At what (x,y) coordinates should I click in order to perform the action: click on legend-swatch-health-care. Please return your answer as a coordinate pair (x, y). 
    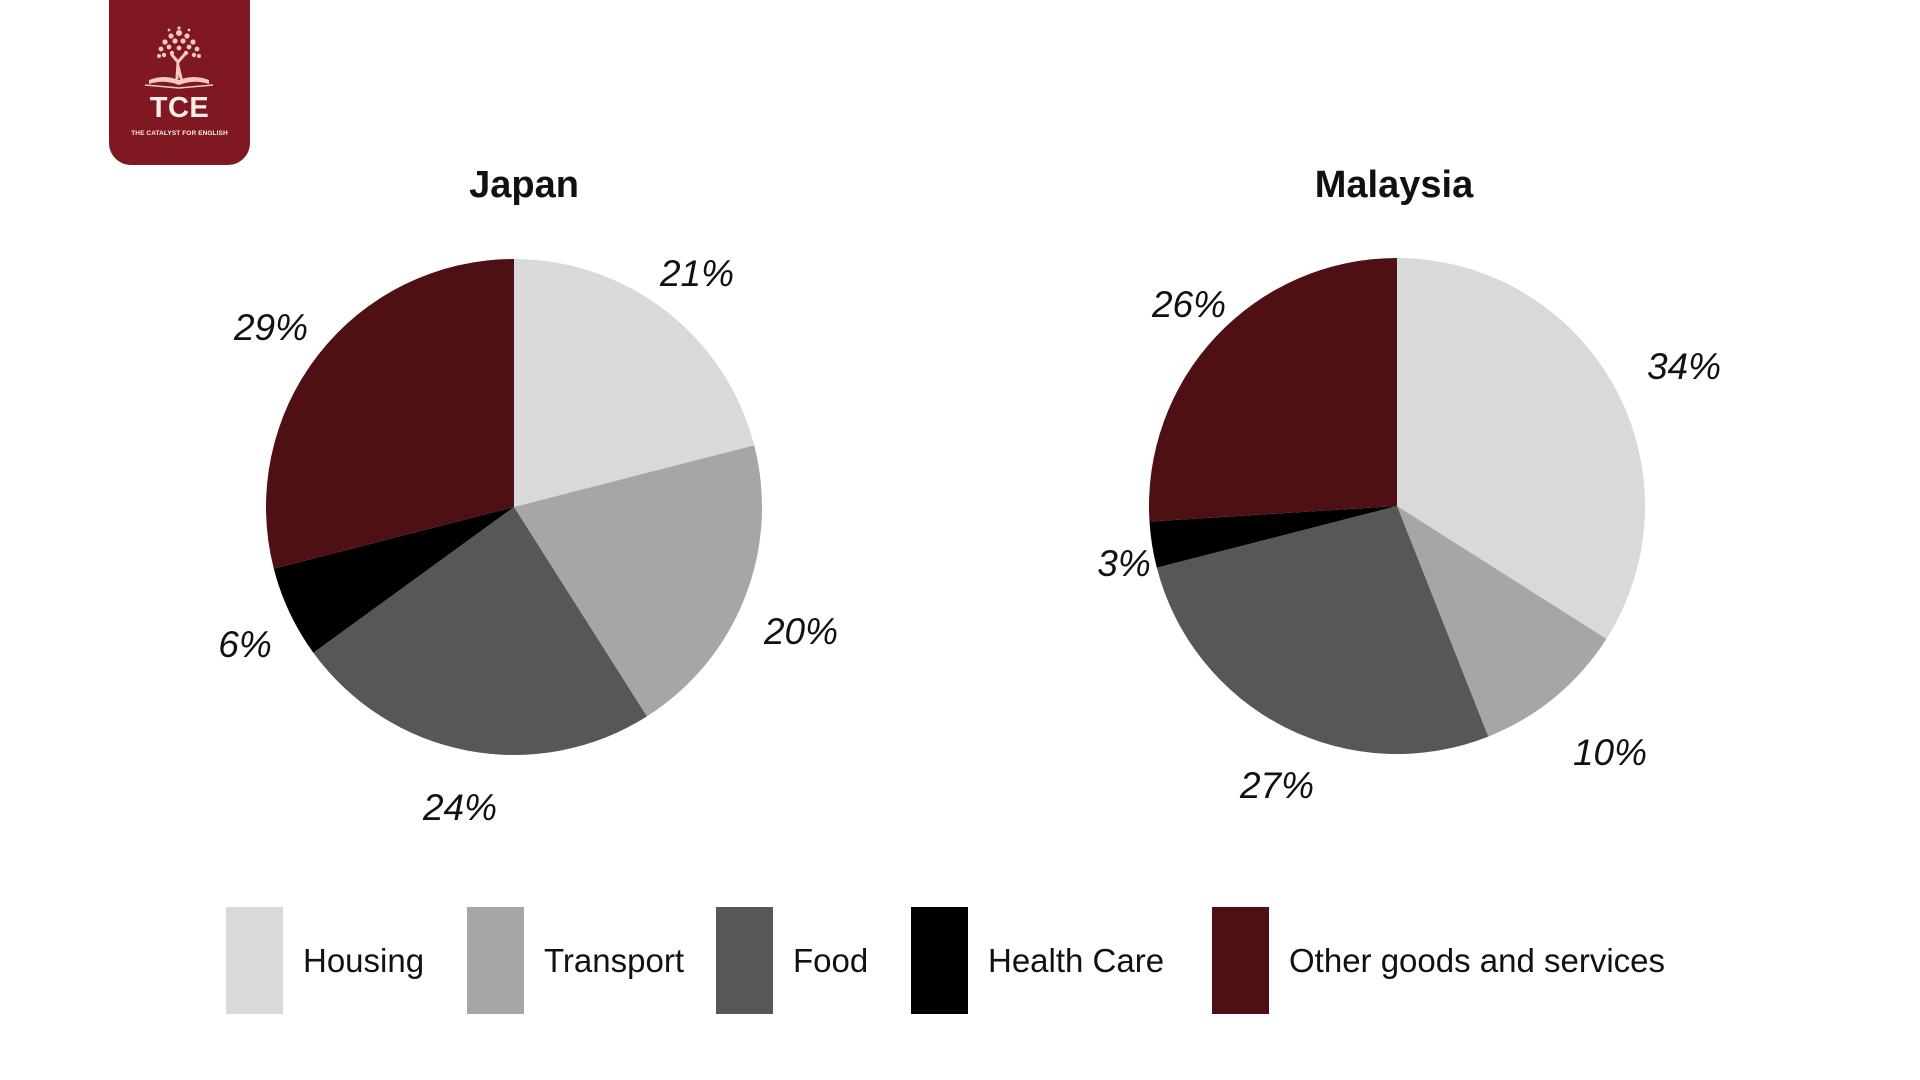
    Looking at the image, I should click on (939, 960).